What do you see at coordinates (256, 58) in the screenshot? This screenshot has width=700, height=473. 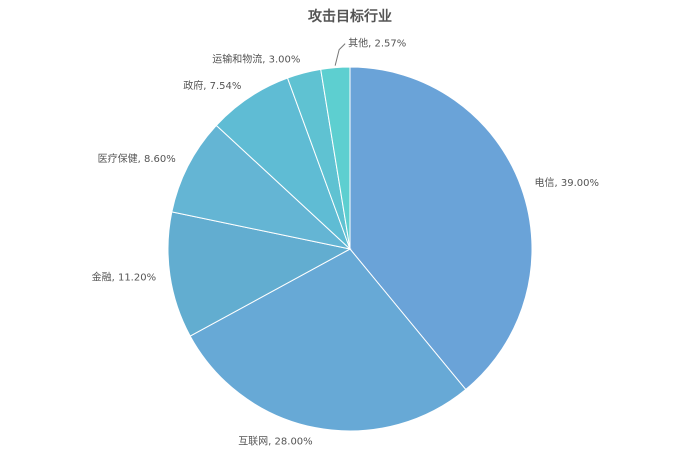 I see `data-label: 运输和物流, 3.00%` at bounding box center [256, 58].